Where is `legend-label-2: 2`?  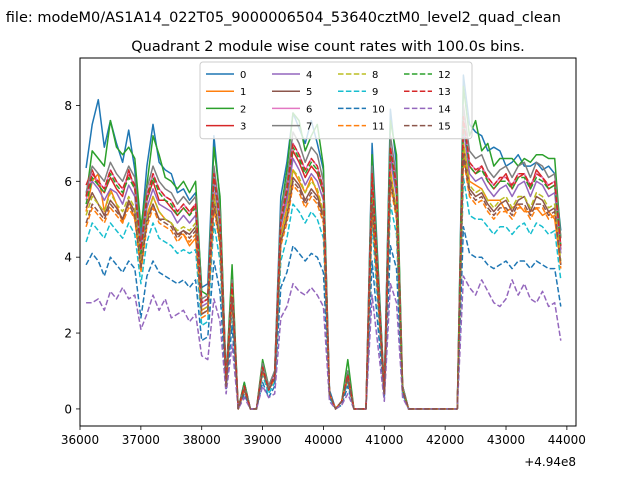
legend-label-2: 2 is located at coordinates (243, 109).